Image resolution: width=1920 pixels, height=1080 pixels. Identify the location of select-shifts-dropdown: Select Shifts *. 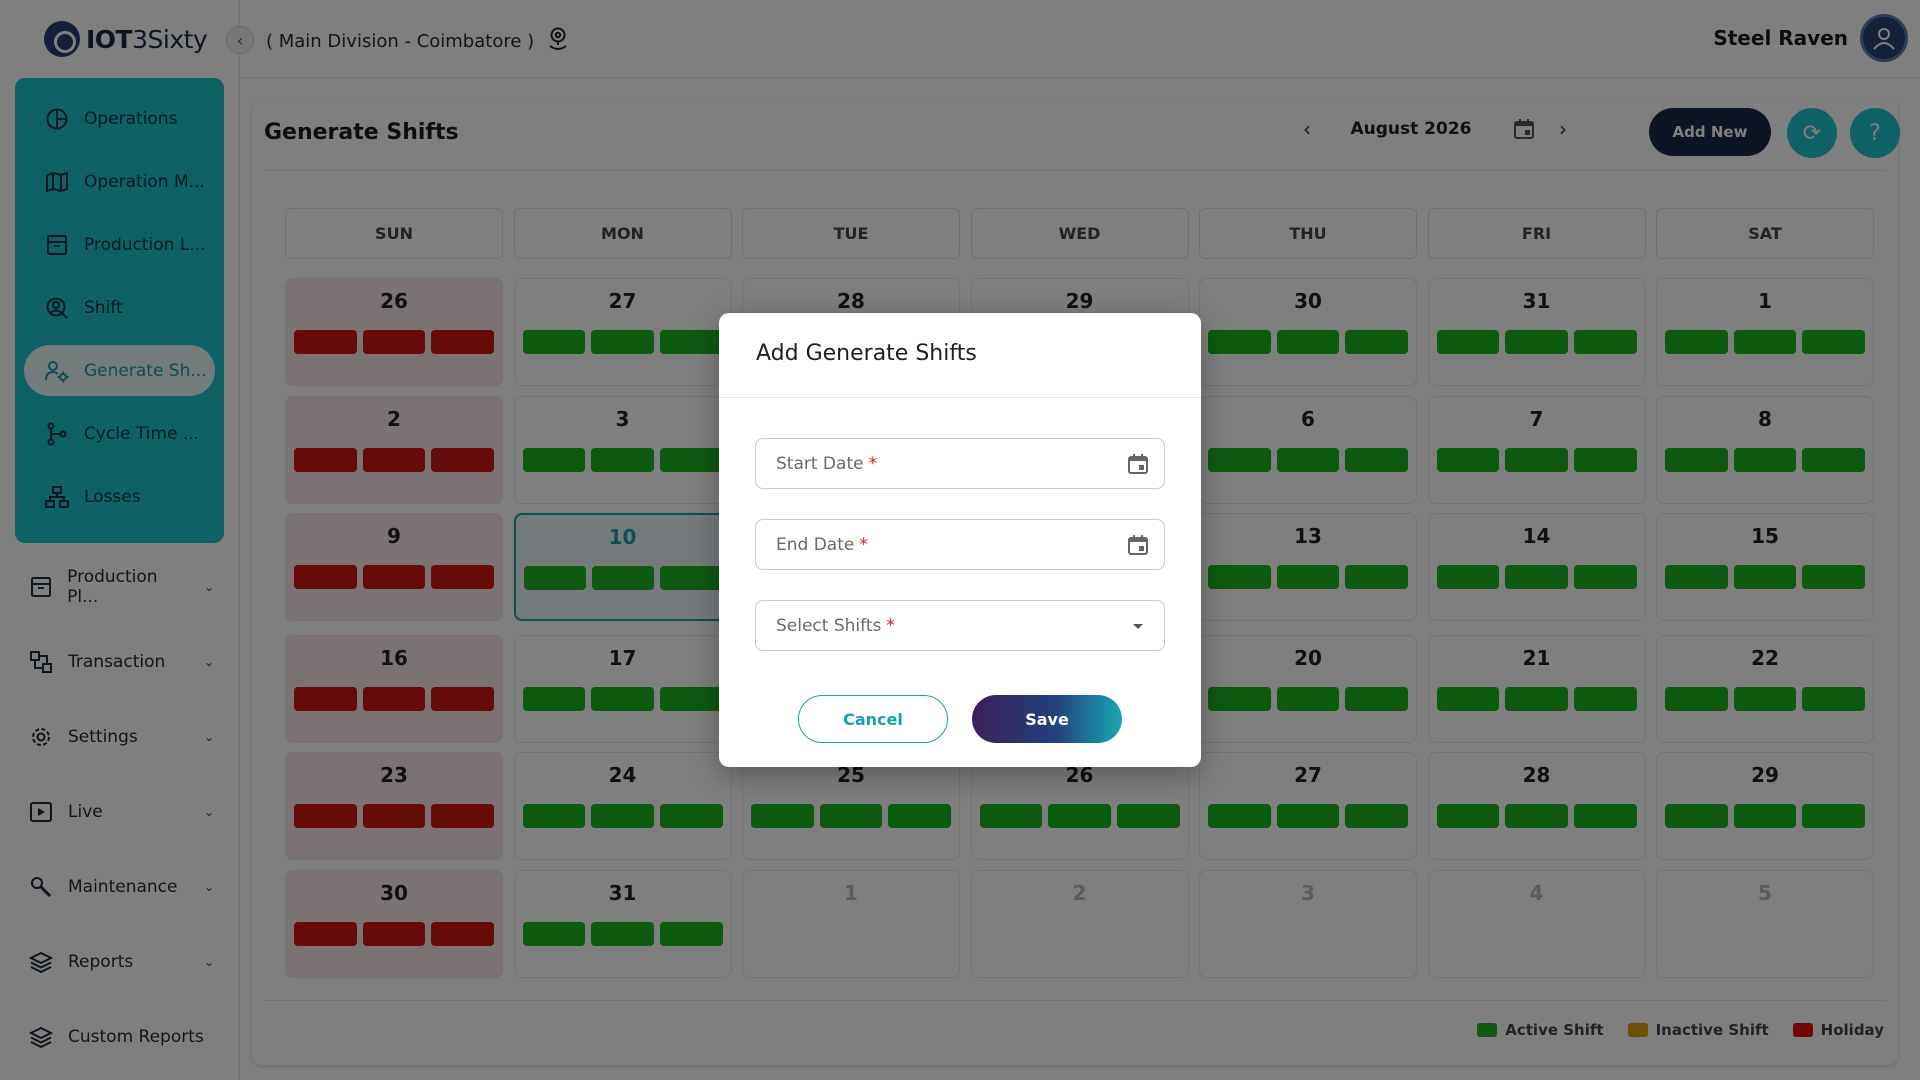
(960, 625).